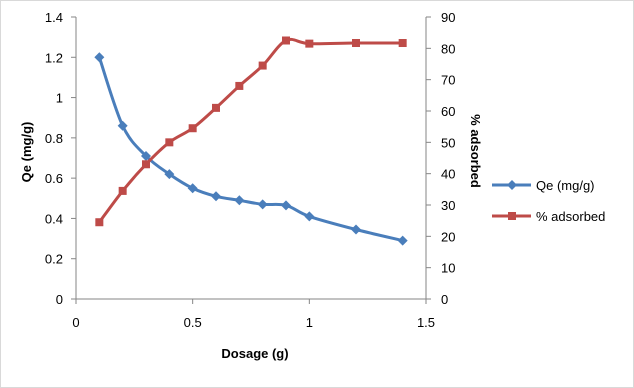  I want to click on y-tick-label: 0, so click(59, 299).